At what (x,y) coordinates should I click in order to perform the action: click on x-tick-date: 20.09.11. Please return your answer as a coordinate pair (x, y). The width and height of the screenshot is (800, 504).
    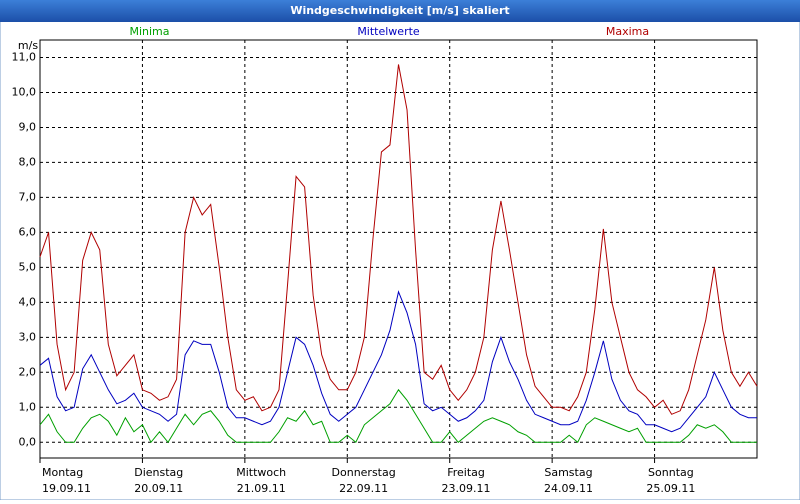
    Looking at the image, I should click on (158, 488).